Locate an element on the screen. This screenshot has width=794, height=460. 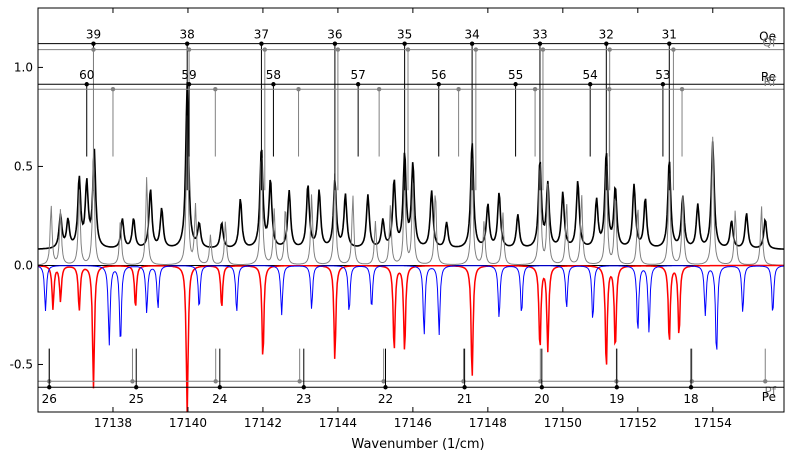
branch-name-Pe: Pe is located at coordinates (769, 397).